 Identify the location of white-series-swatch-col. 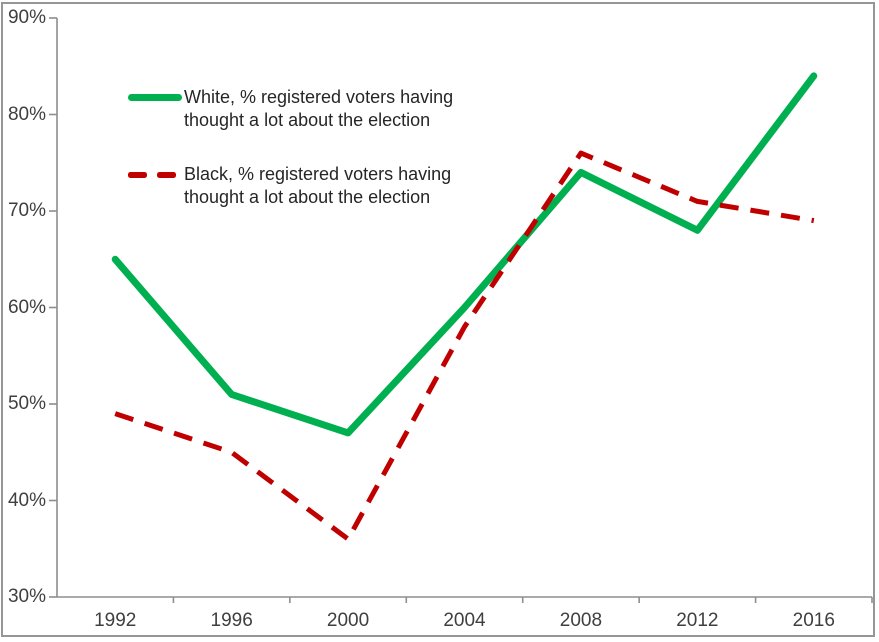
(156, 109).